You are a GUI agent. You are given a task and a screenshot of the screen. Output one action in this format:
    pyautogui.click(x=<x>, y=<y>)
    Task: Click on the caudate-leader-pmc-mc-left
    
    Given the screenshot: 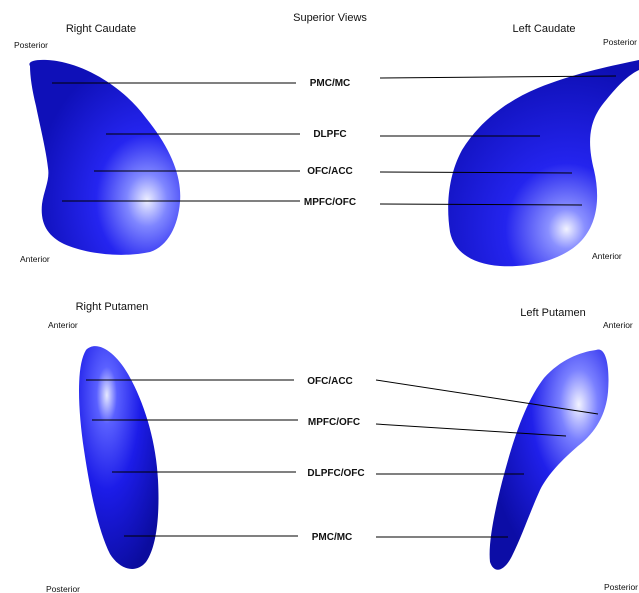 What is the action you would take?
    pyautogui.click(x=498, y=77)
    